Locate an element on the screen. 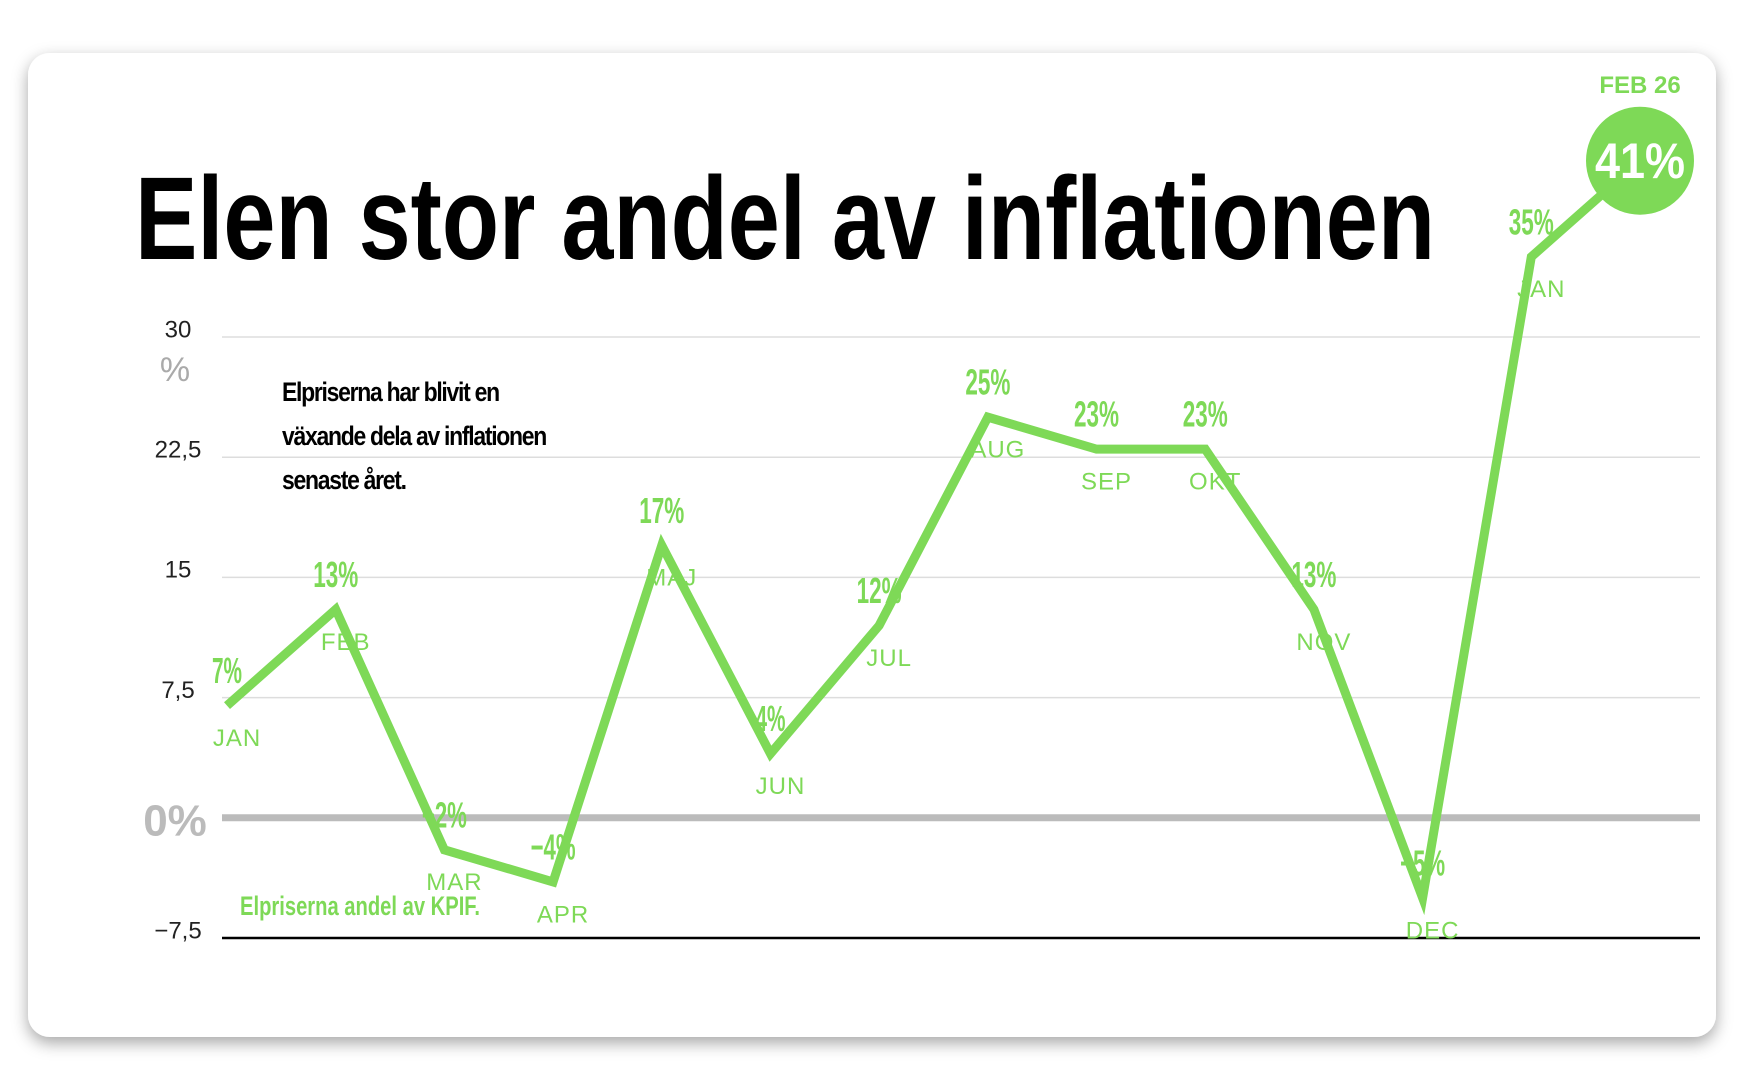  y-tick-label: 0% is located at coordinates (175, 820).